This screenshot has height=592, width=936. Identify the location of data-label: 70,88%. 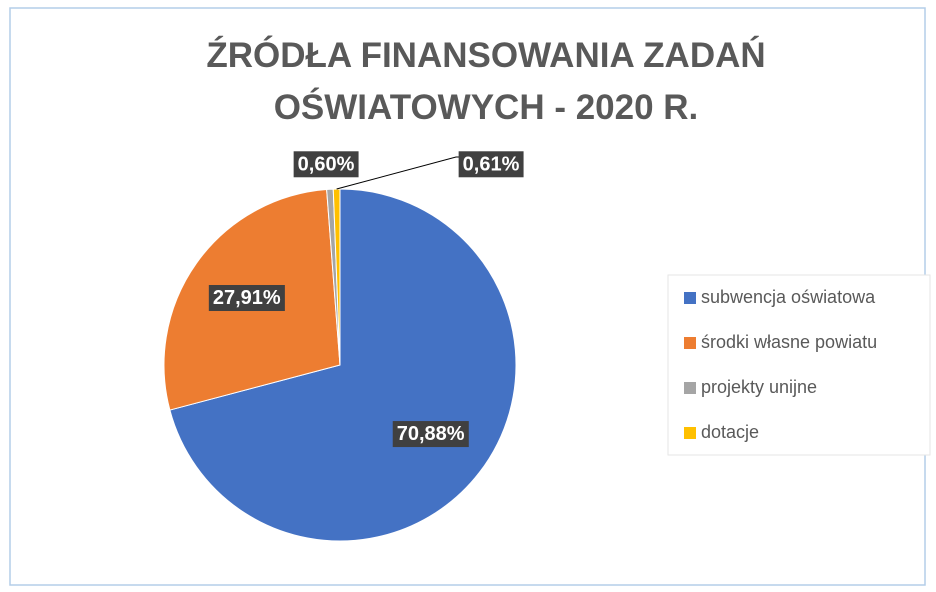
(431, 434).